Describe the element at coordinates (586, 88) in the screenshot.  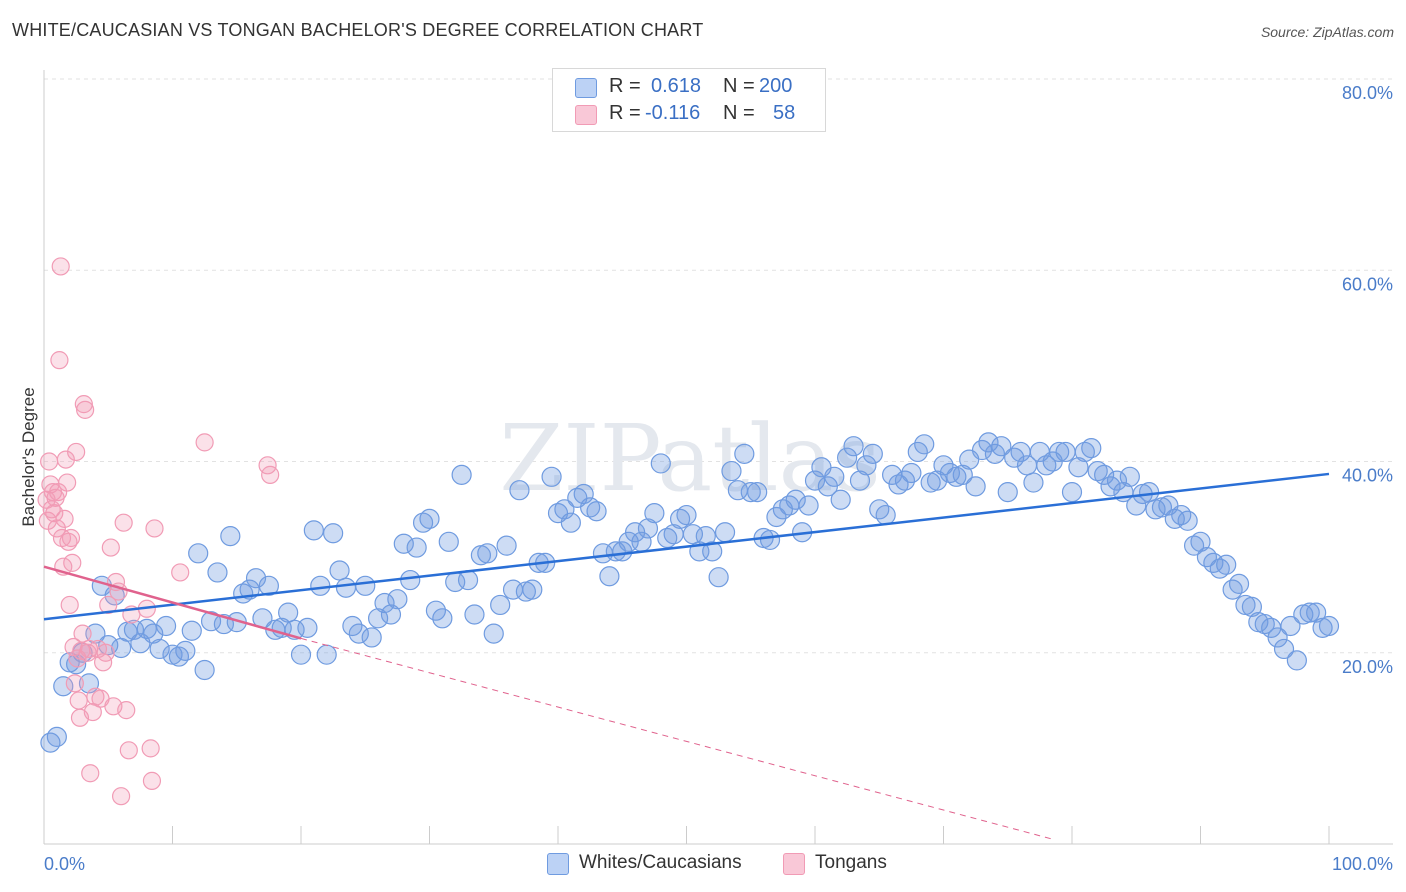
I see `legend-swatch-blue` at that location.